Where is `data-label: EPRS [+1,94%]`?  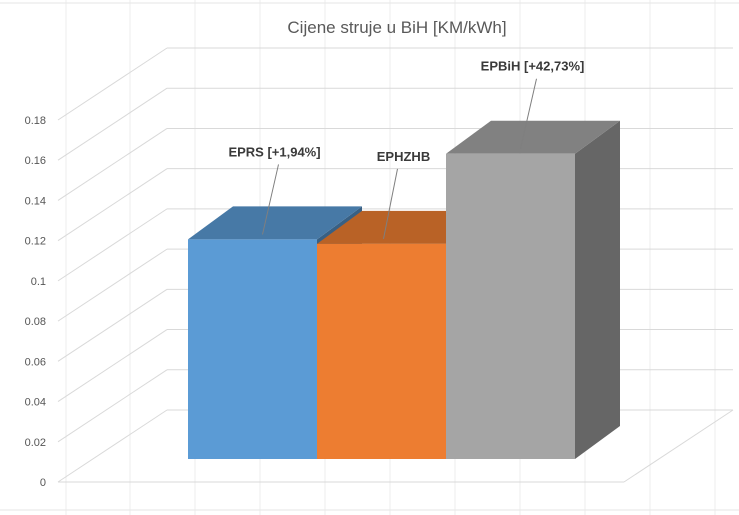
data-label: EPRS [+1,94%] is located at coordinates (274, 151).